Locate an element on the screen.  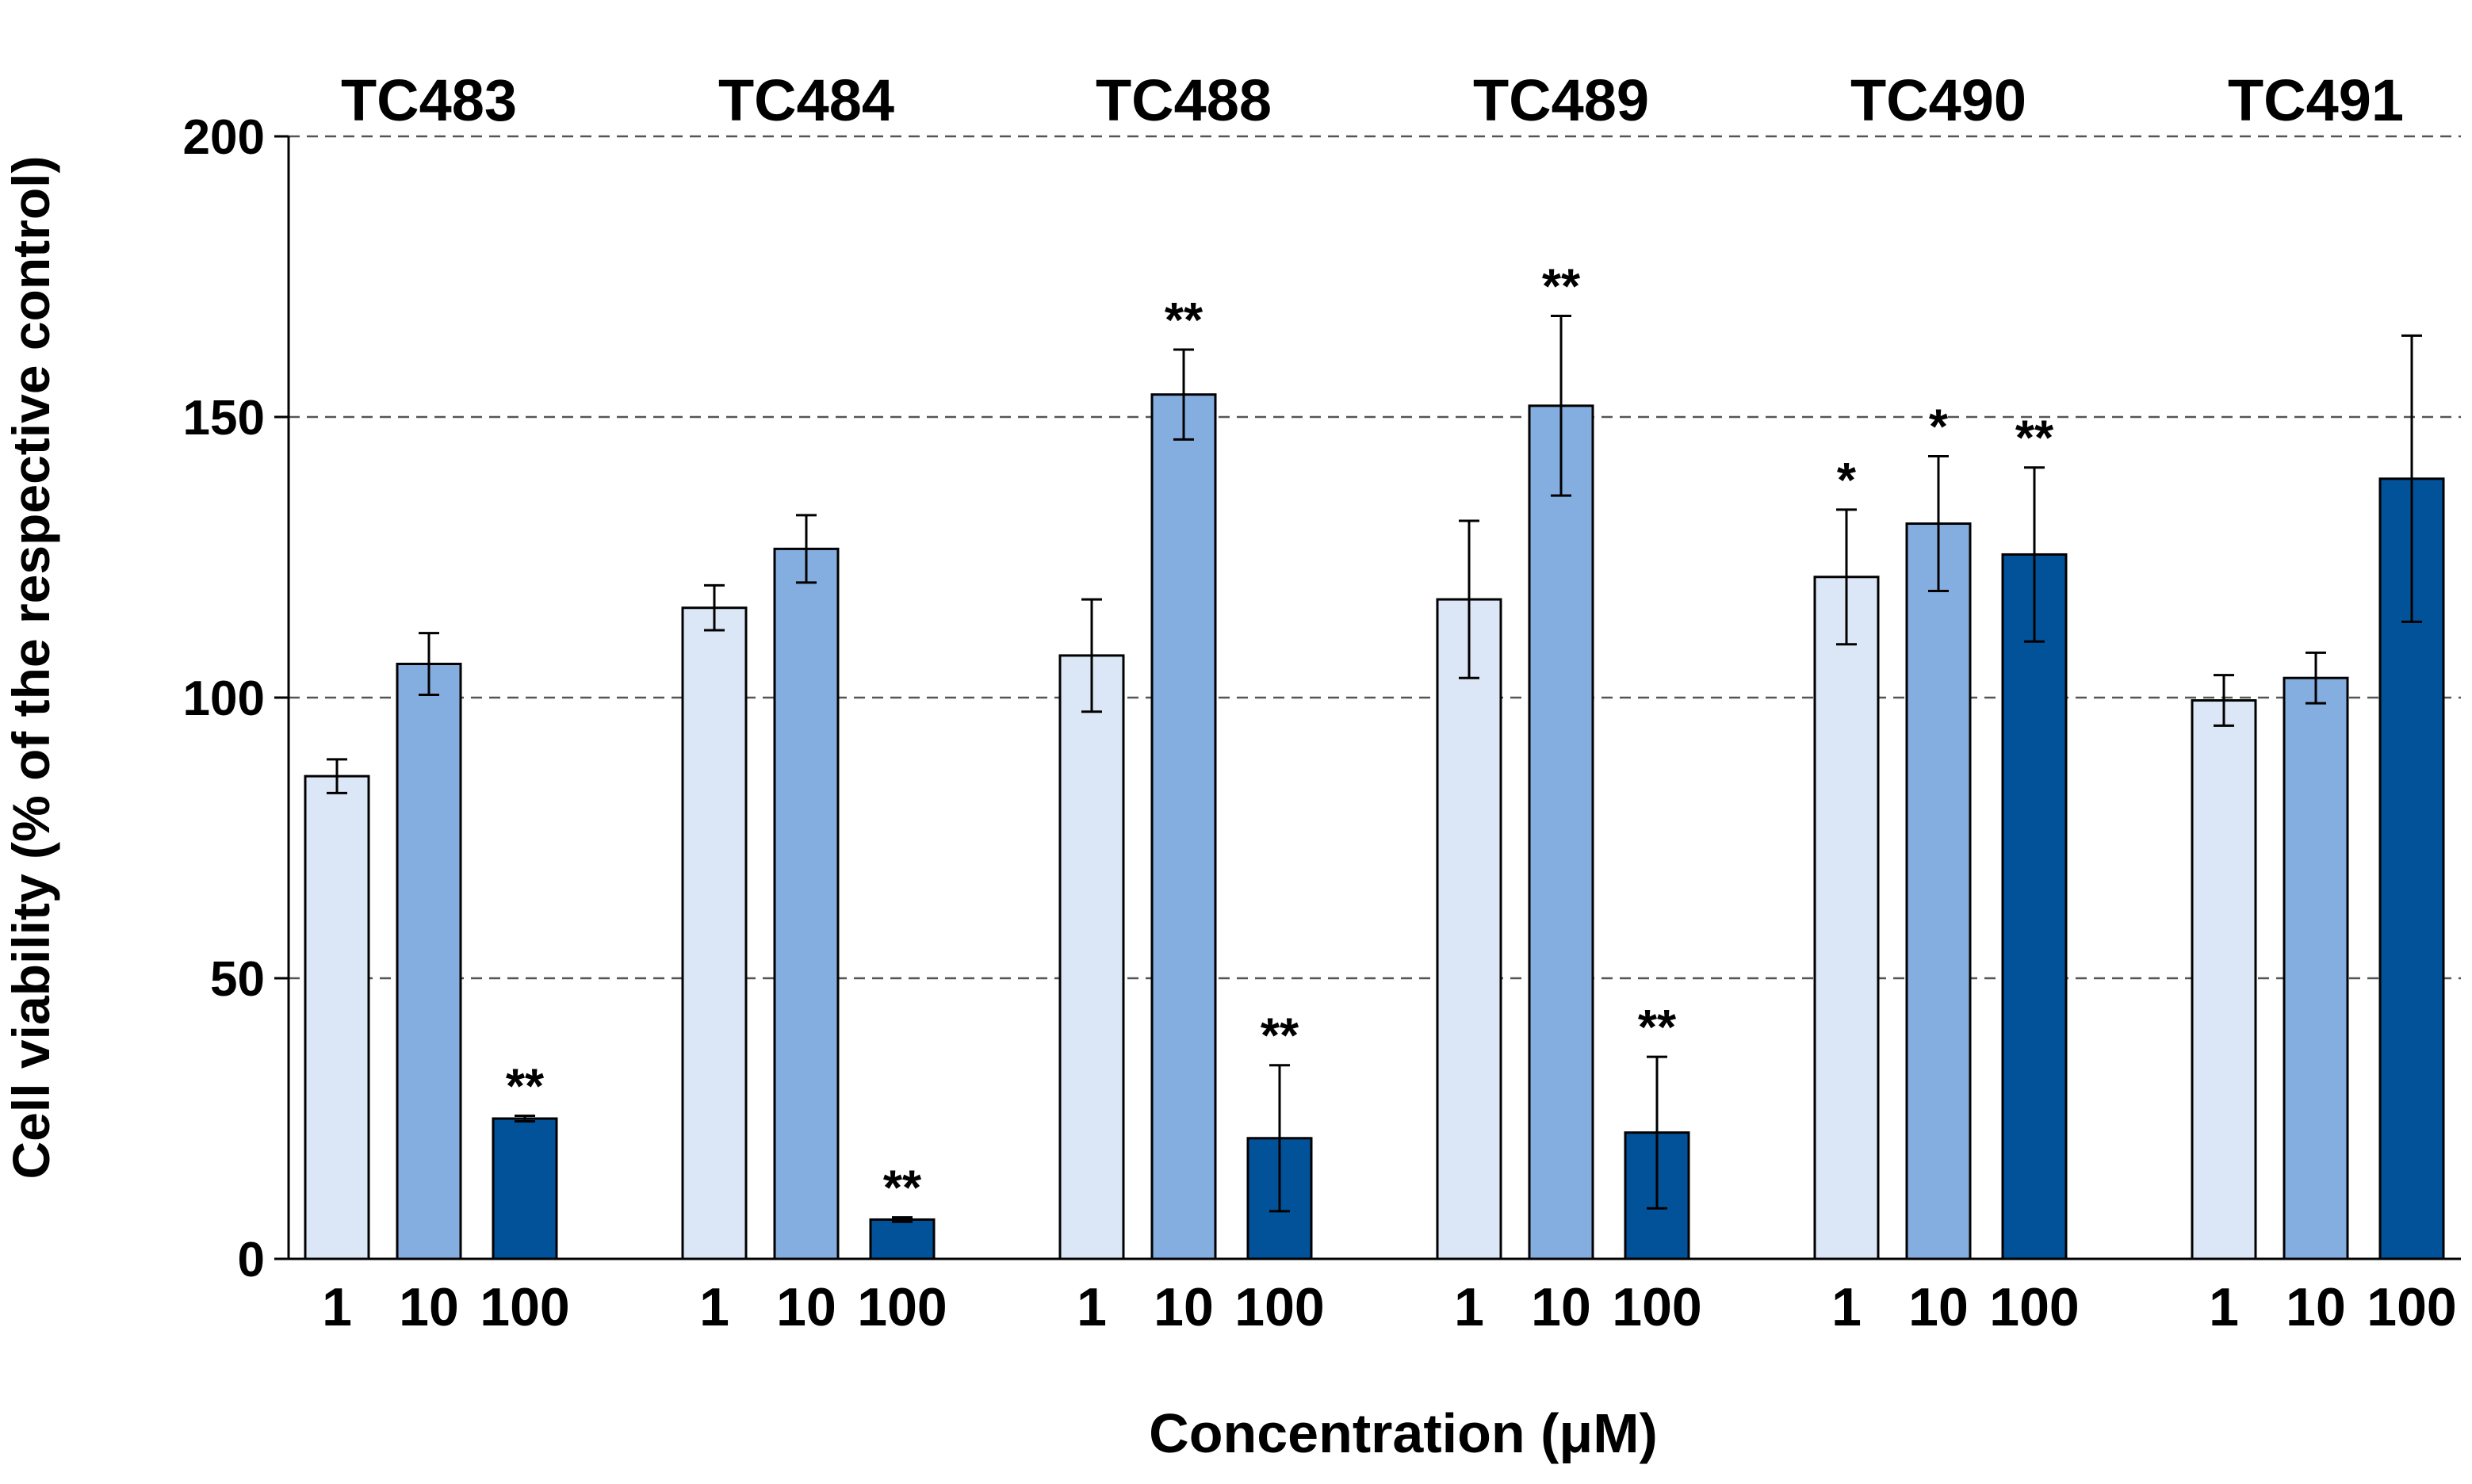
group-title: TC490 is located at coordinates (1938, 100).